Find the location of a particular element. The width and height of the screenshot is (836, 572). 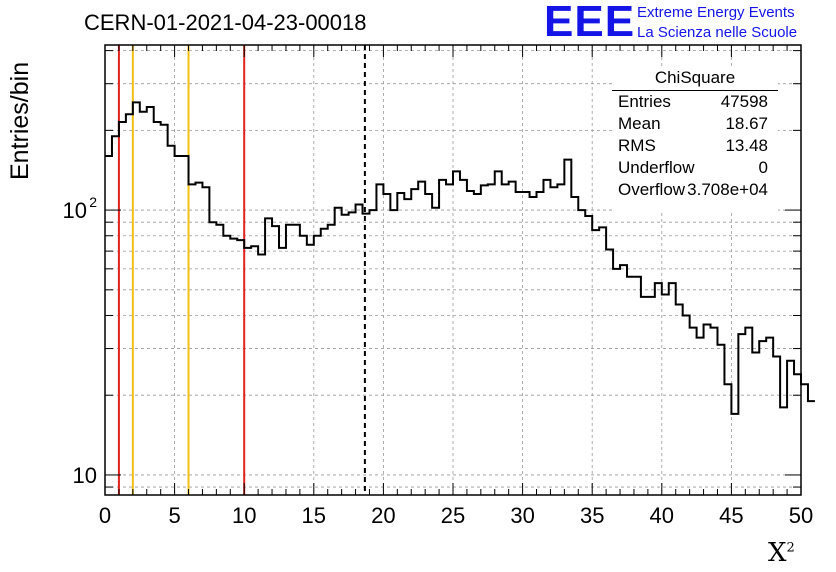

stats-label: RMS is located at coordinates (637, 145).